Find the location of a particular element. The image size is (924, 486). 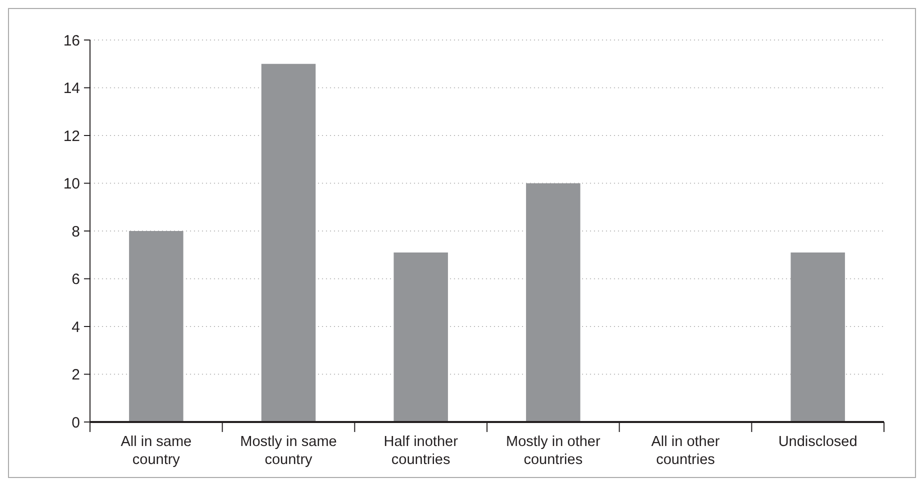

y-tick-label: 16 is located at coordinates (71, 41).